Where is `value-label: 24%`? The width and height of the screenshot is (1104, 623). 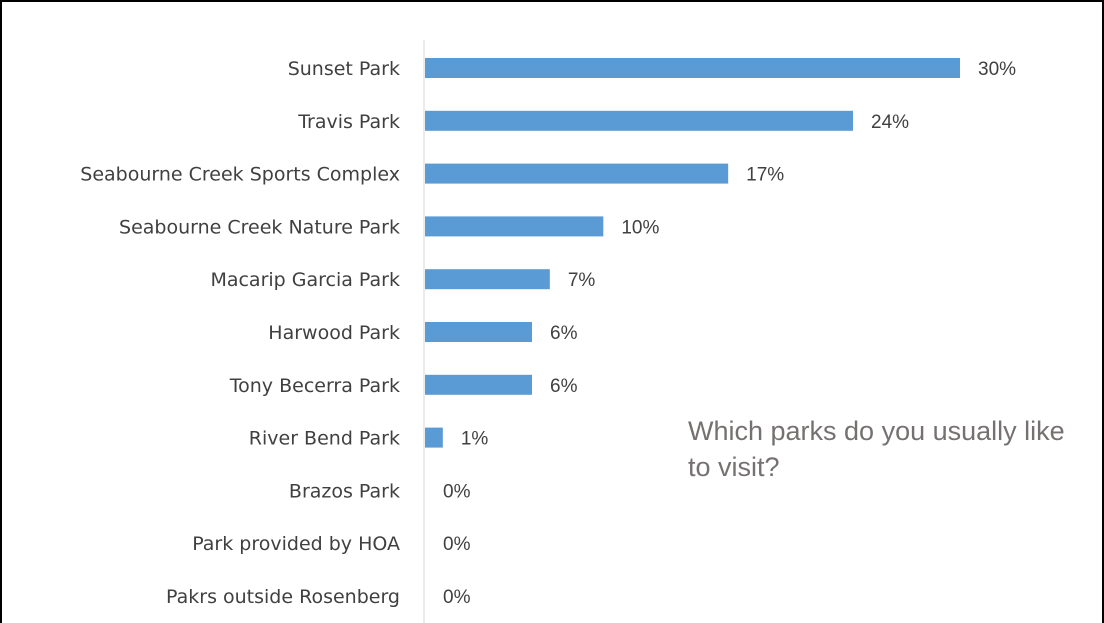
value-label: 24% is located at coordinates (890, 122).